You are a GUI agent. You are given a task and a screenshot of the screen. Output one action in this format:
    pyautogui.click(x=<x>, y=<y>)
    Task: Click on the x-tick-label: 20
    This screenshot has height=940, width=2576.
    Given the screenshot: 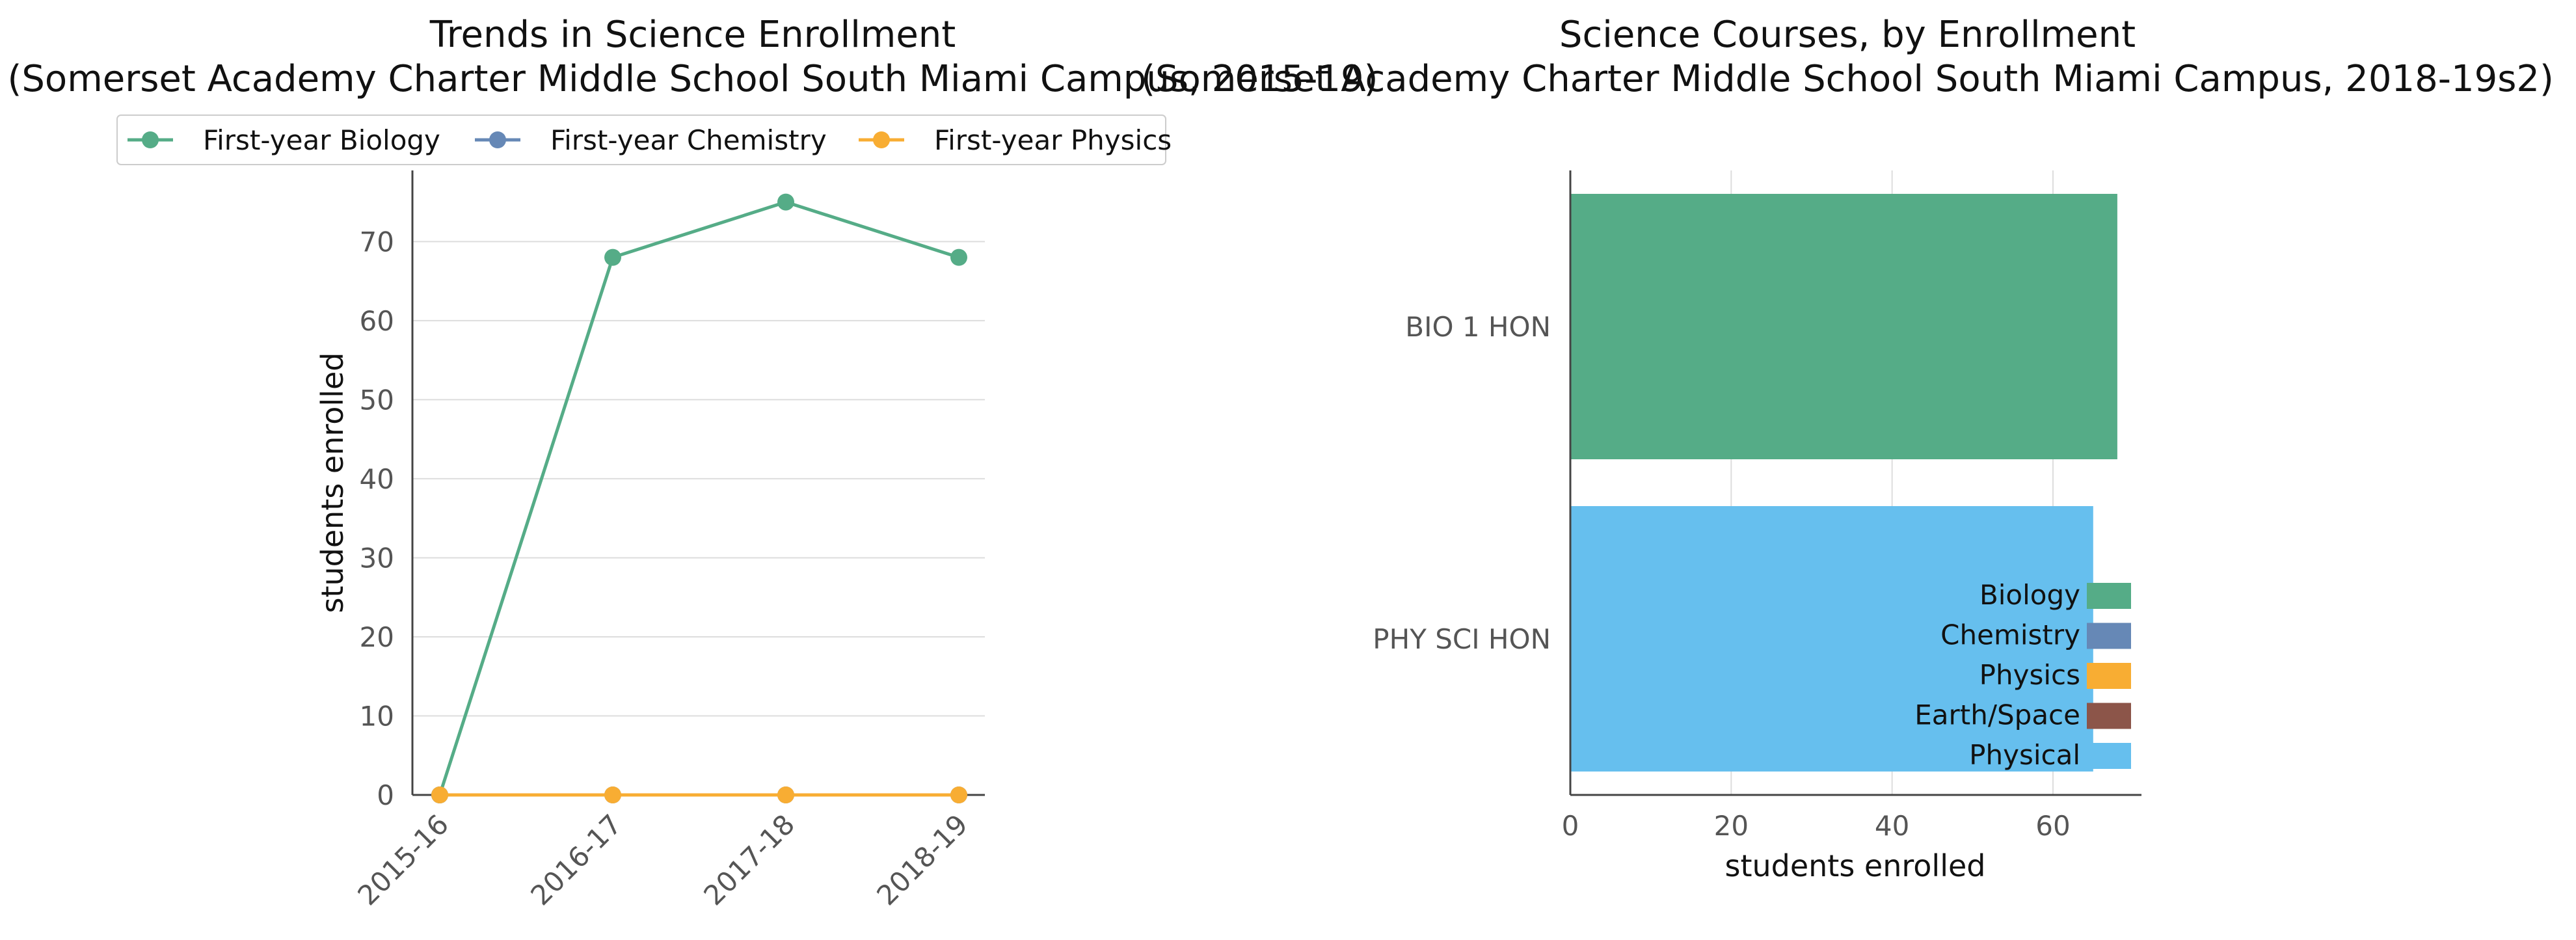 What is the action you would take?
    pyautogui.click(x=1731, y=826)
    